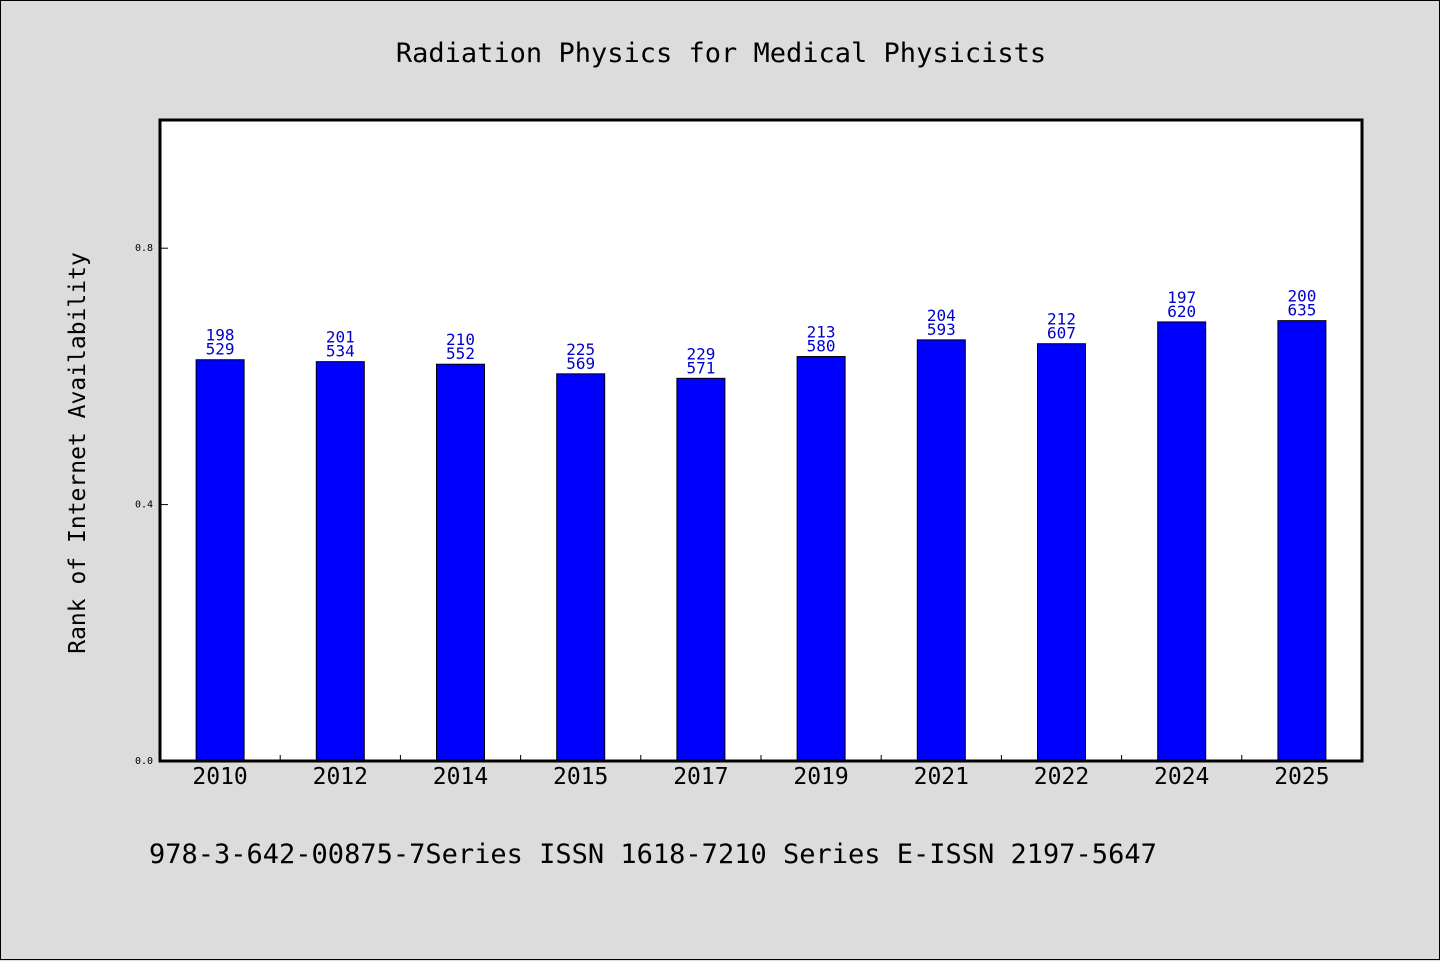 This screenshot has width=1440, height=961. Describe the element at coordinates (78, 453) in the screenshot. I see `y-axis-label: Rank of Internet Availability` at that location.